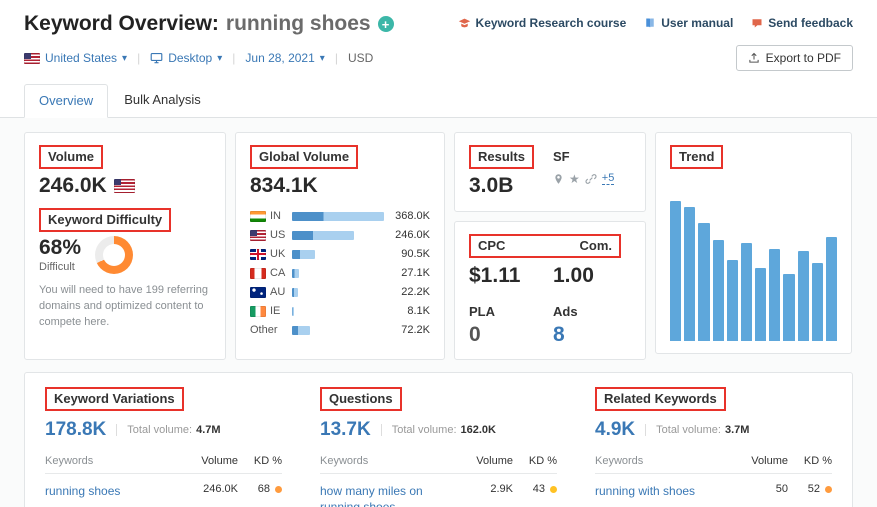 The height and width of the screenshot is (507, 877). Describe the element at coordinates (558, 179) in the screenshot. I see `map-pin-icon` at that location.